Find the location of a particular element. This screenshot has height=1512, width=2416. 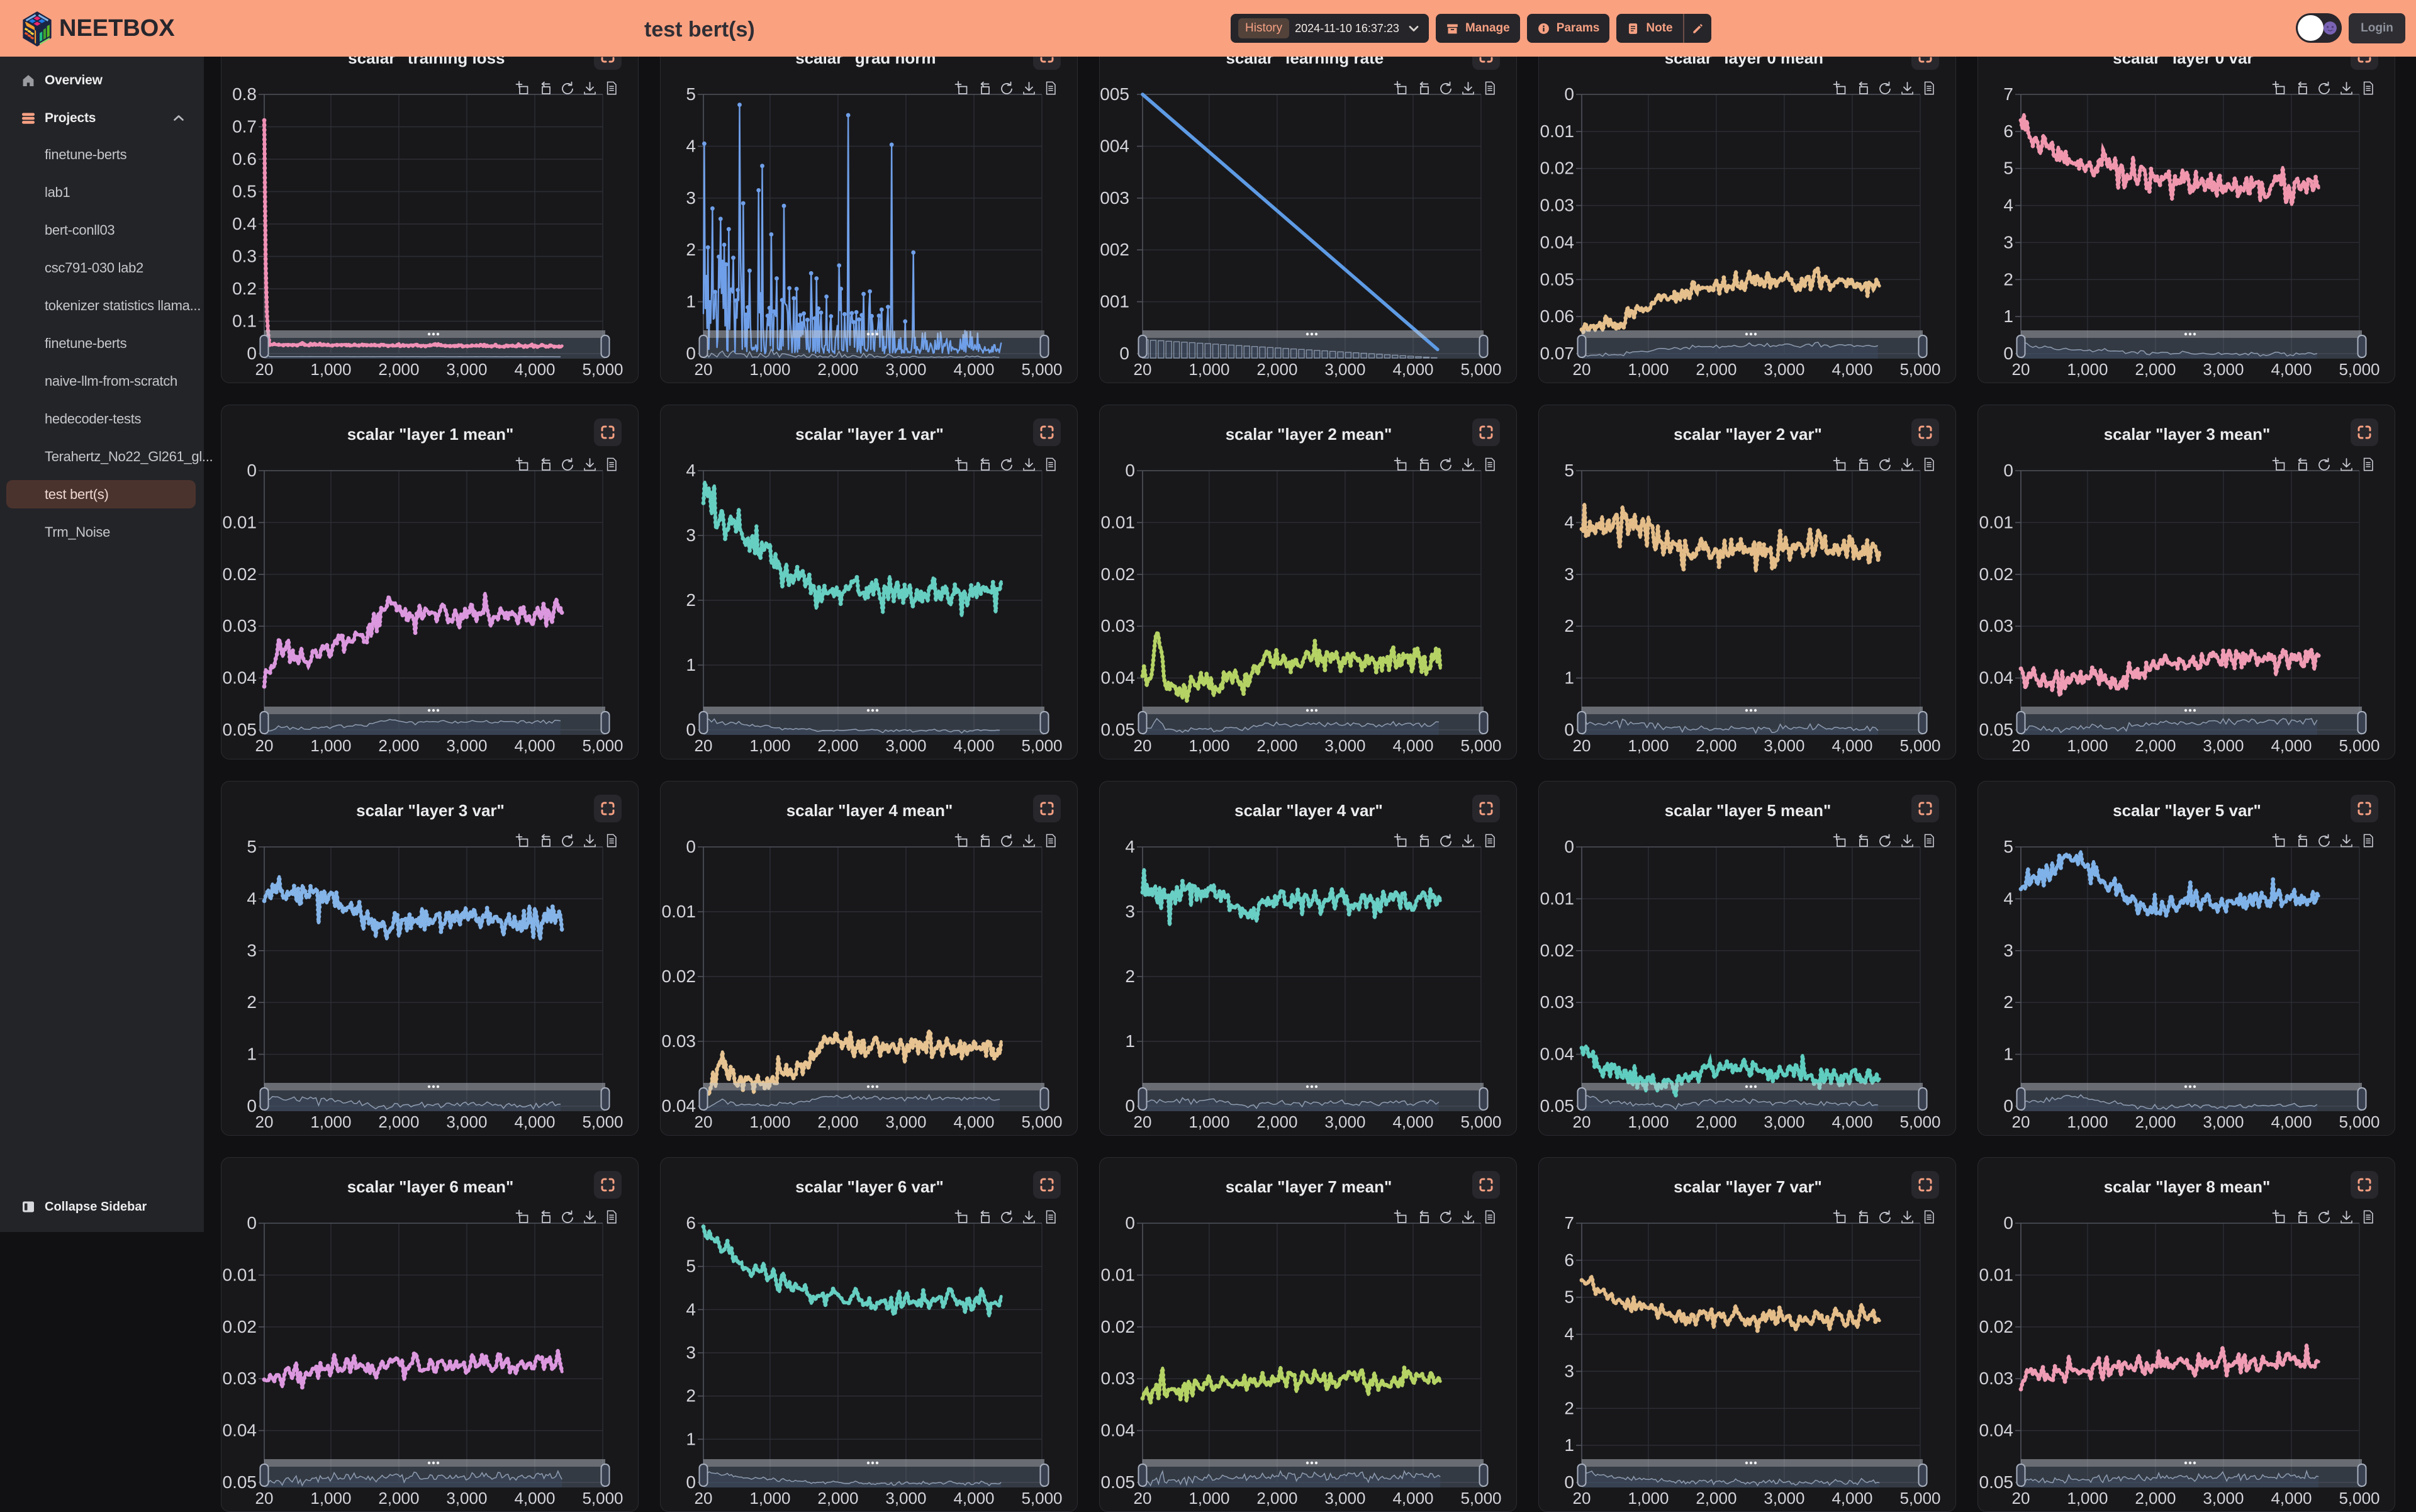

svg-text: 0.07 is located at coordinates (1557, 353).